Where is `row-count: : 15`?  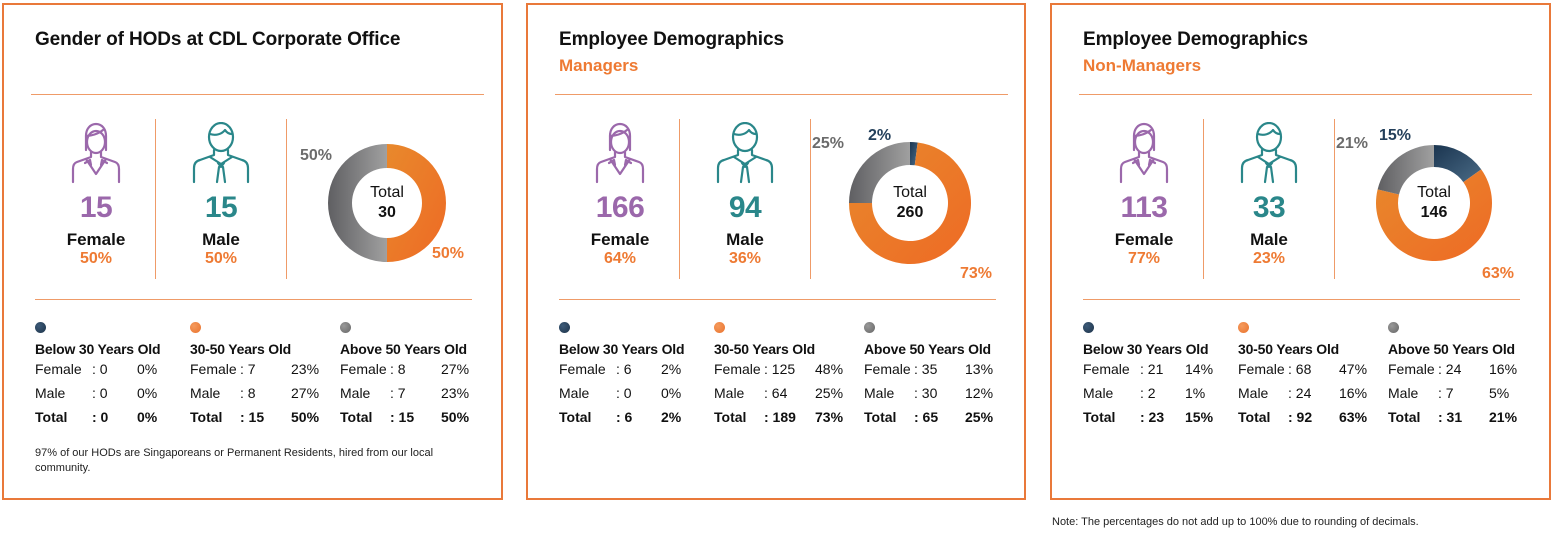 row-count: : 15 is located at coordinates (252, 417).